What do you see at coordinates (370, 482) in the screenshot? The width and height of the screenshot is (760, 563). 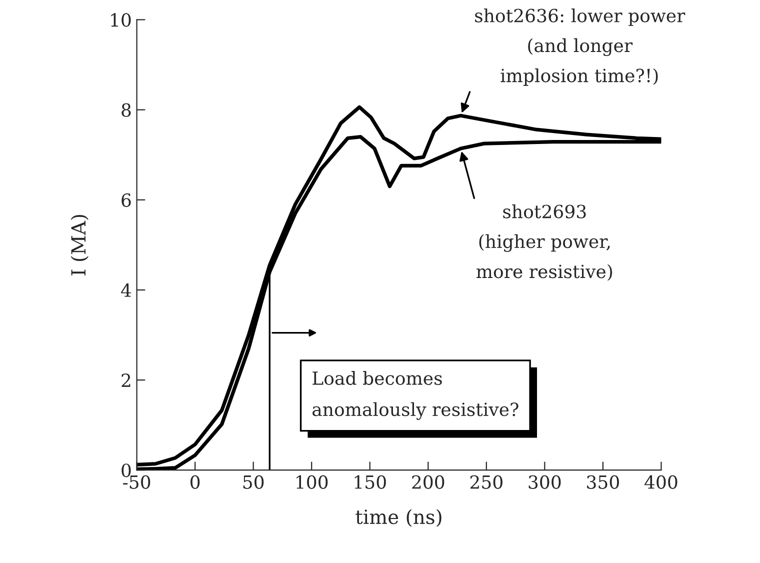 I see `x-tick-label: 150` at bounding box center [370, 482].